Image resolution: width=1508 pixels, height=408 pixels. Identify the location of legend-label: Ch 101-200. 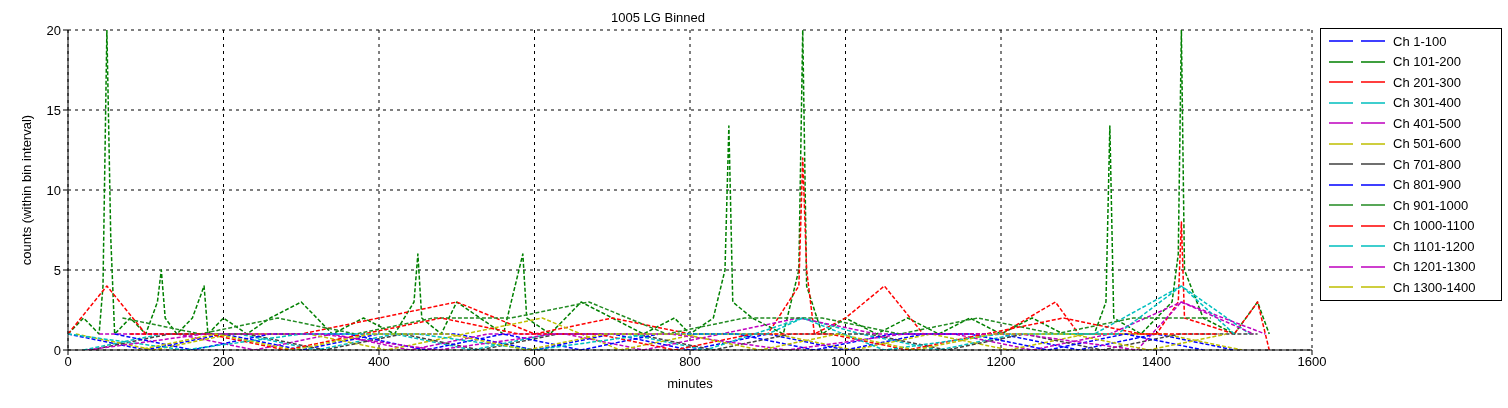
(1427, 62).